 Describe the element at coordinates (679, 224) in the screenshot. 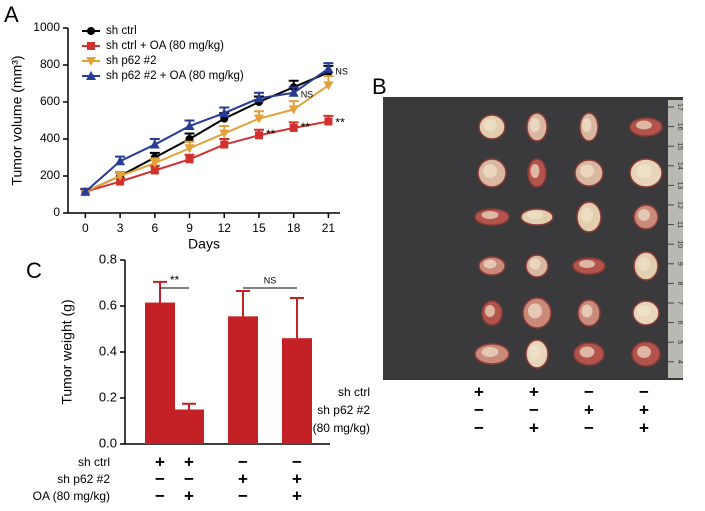

I see `ruler-label: 11` at that location.